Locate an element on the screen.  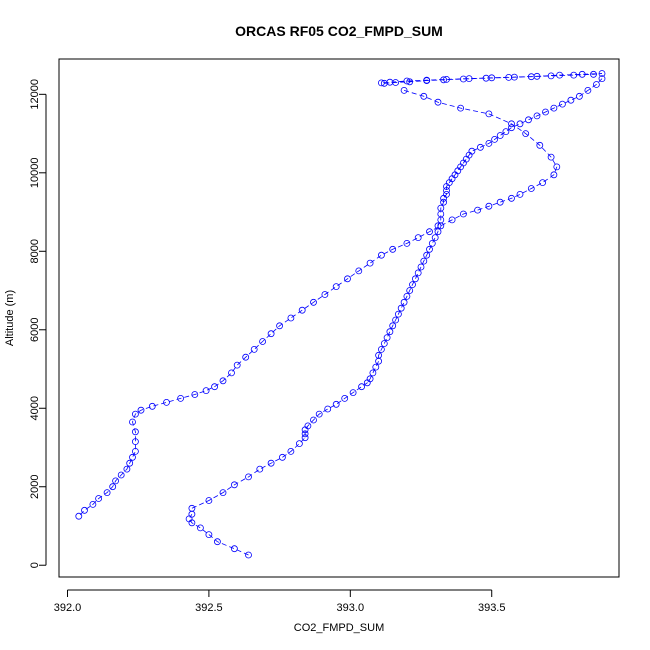
y-tick-label: 2000 is located at coordinates (35, 487).